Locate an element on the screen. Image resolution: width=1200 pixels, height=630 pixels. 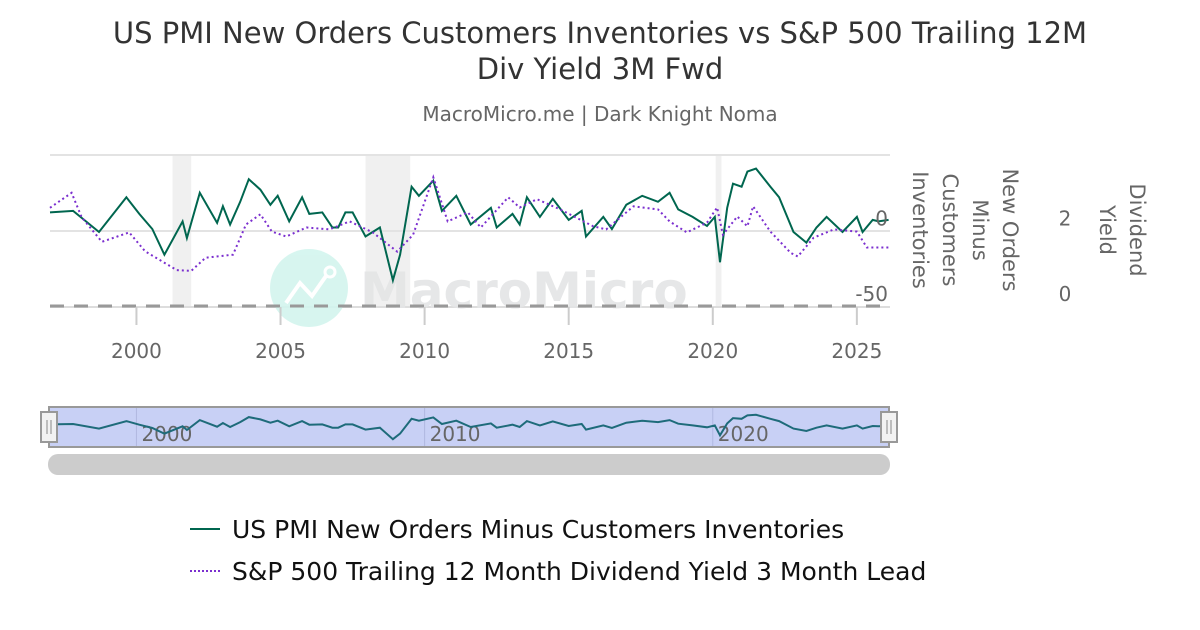
y-axis-left-label: New OrdersMinusCustomersInventories is located at coordinates (965, 229).